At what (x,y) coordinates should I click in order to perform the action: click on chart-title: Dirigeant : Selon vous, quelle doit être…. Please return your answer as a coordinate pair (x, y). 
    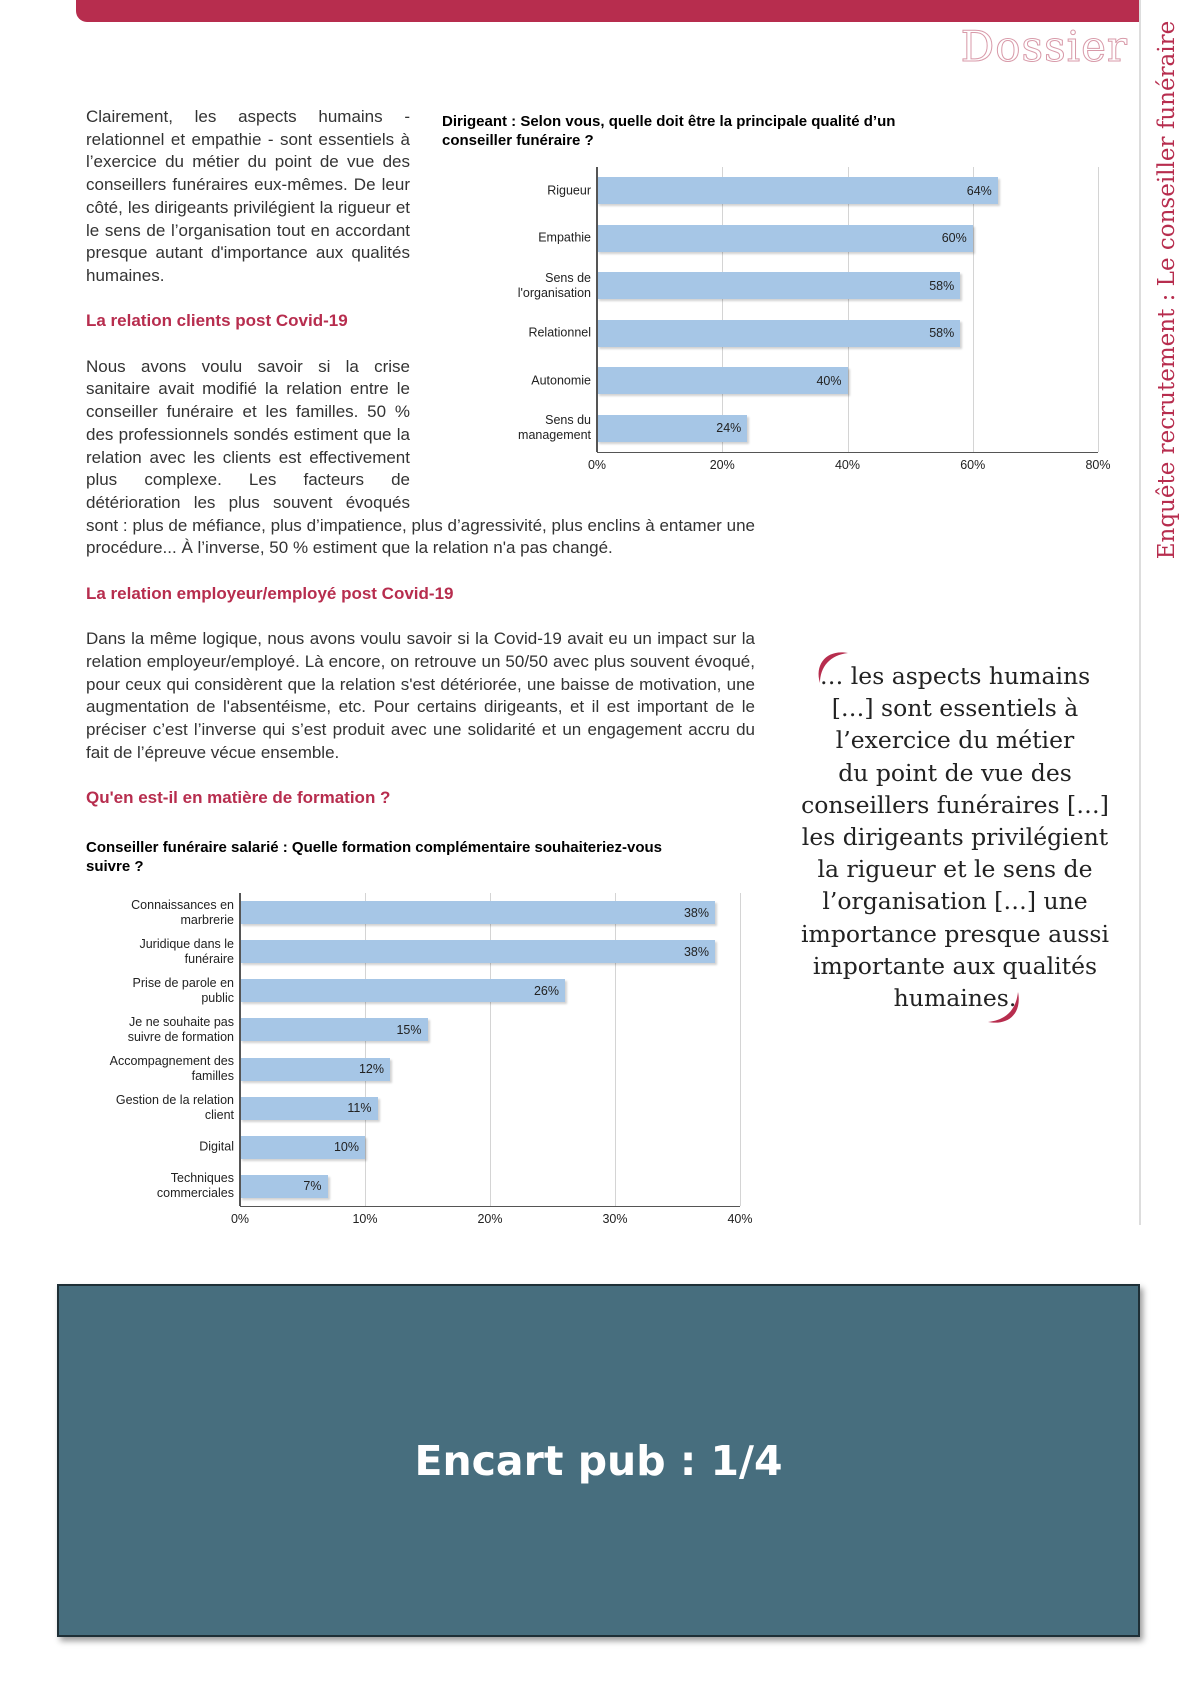
    Looking at the image, I should click on (669, 131).